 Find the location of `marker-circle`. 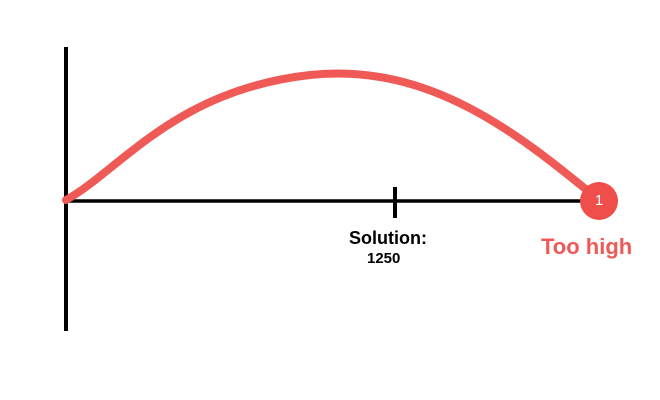

marker-circle is located at coordinates (599, 201).